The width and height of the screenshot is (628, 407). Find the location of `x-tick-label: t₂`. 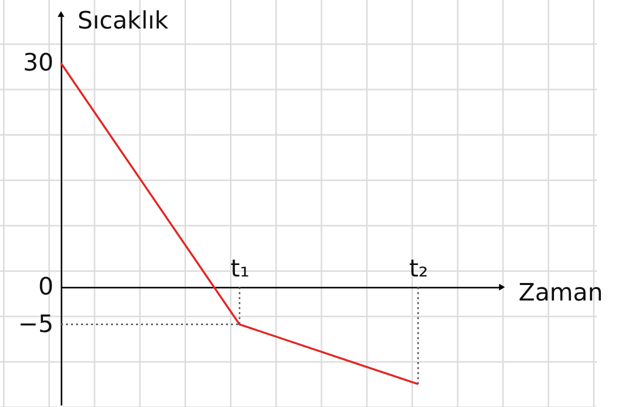

x-tick-label: t₂ is located at coordinates (418, 268).